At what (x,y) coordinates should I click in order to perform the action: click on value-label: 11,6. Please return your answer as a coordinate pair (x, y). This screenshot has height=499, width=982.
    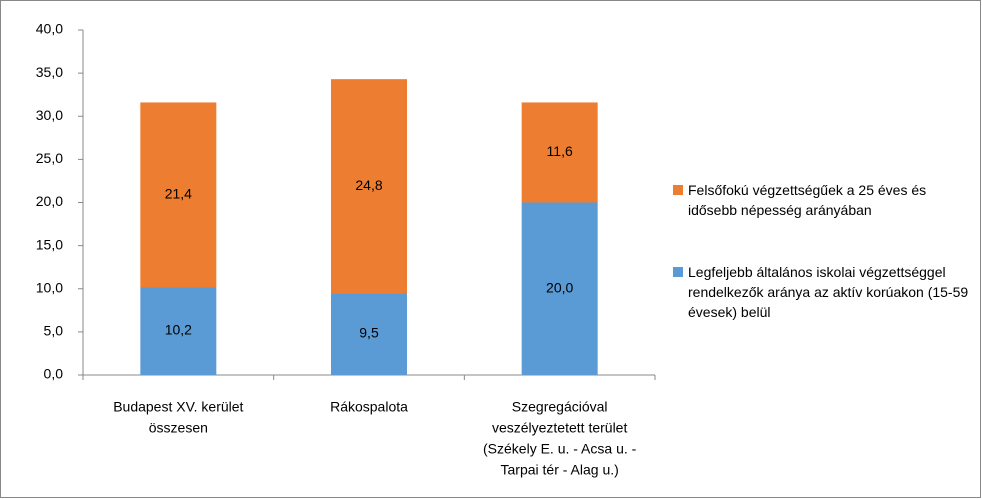
    Looking at the image, I should click on (560, 151).